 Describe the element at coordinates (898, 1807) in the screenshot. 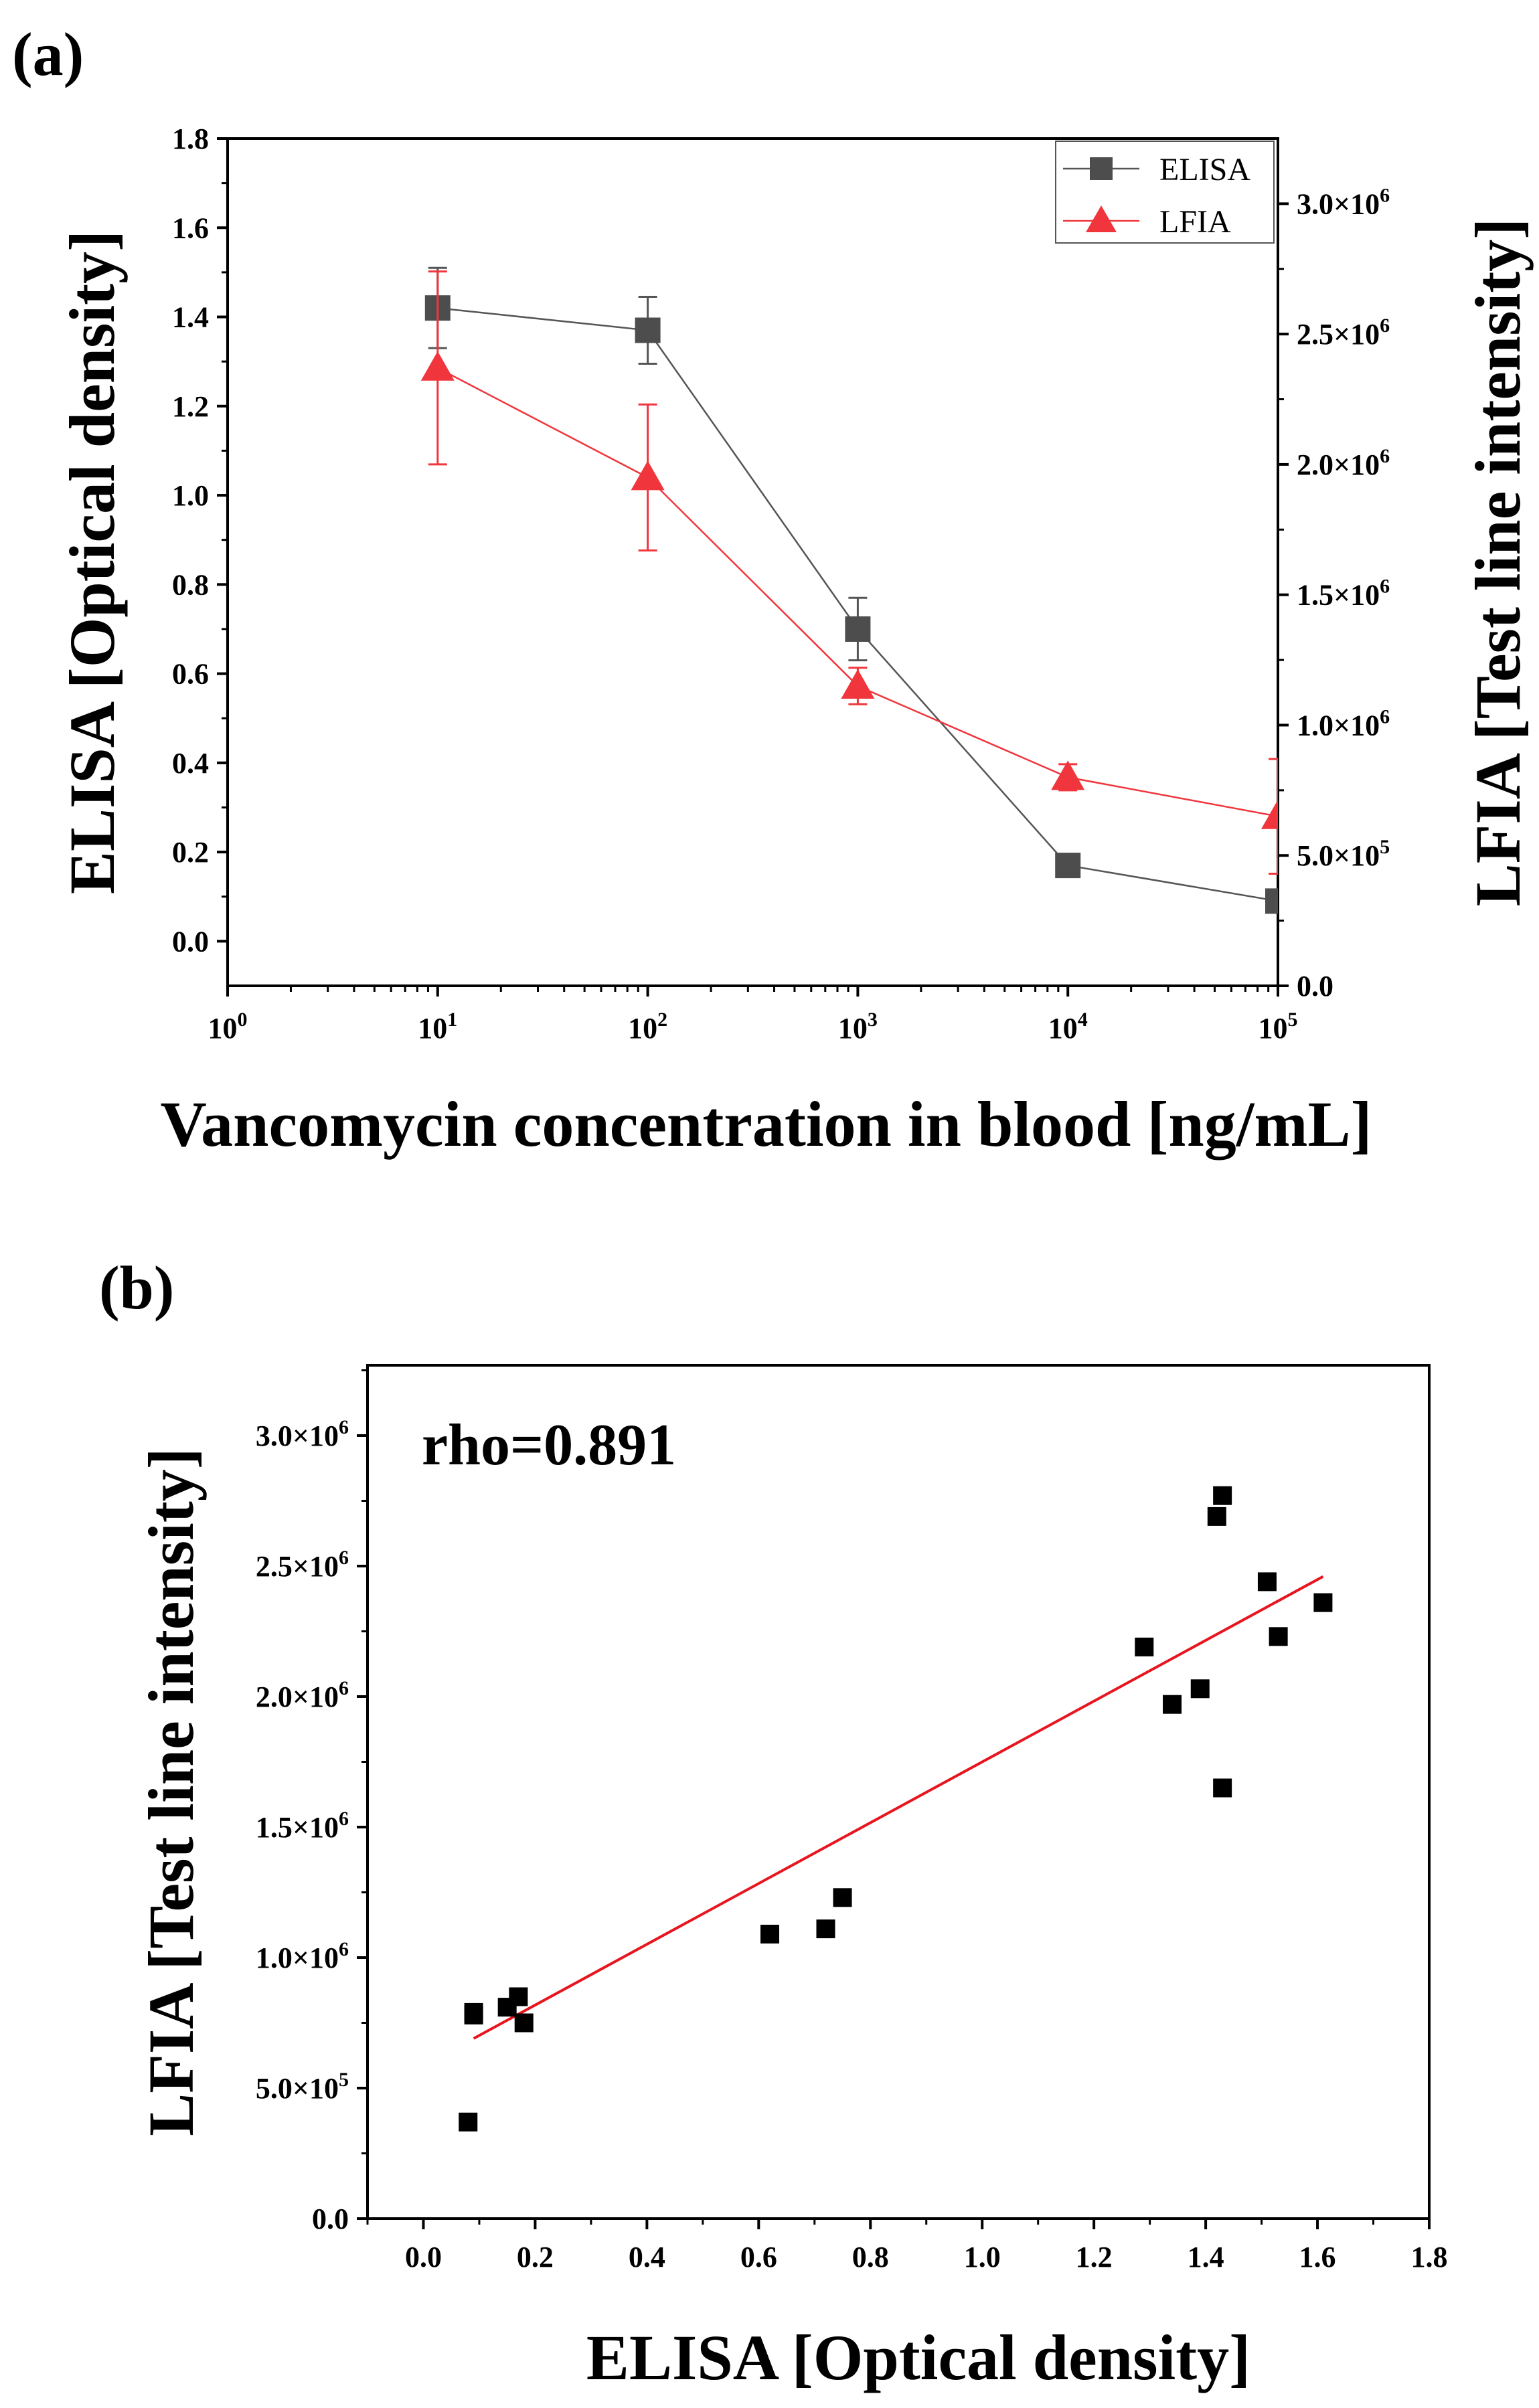

I see `chart-b-fit-line` at that location.